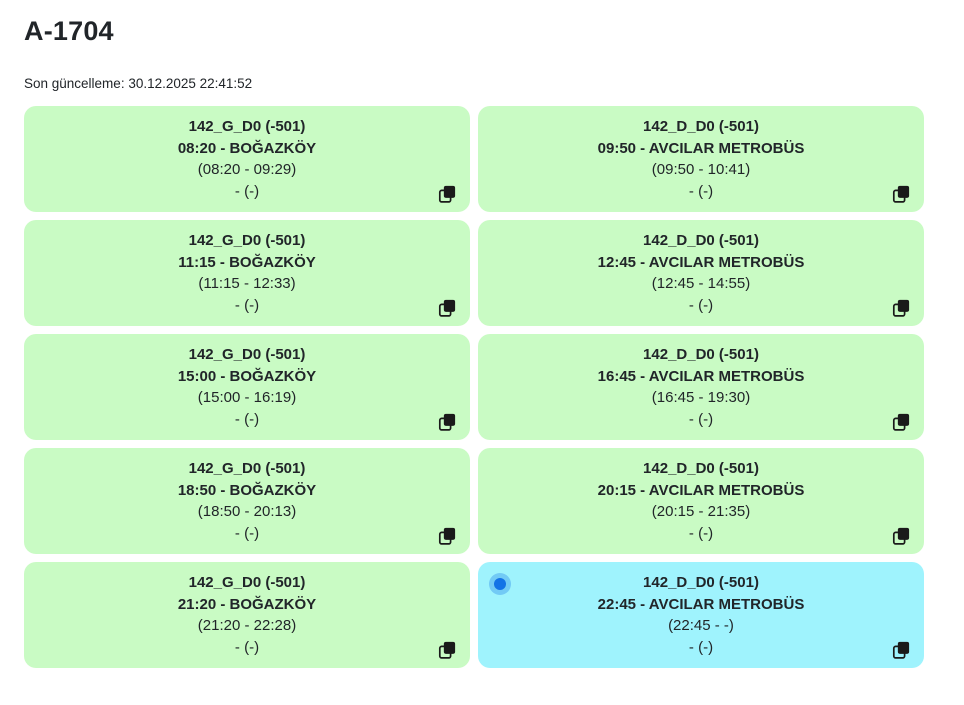  I want to click on trip-destination-label: 18:50 - BOĞAZKÖY, so click(247, 490).